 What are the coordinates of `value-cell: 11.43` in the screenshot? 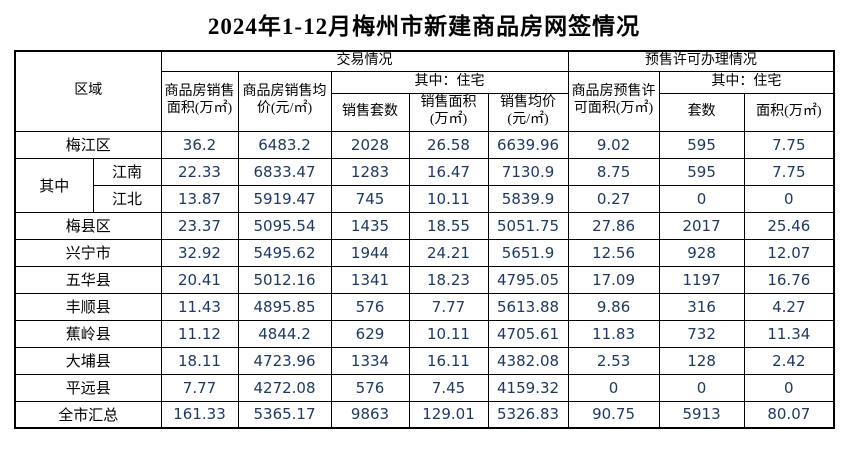 It's located at (199, 306).